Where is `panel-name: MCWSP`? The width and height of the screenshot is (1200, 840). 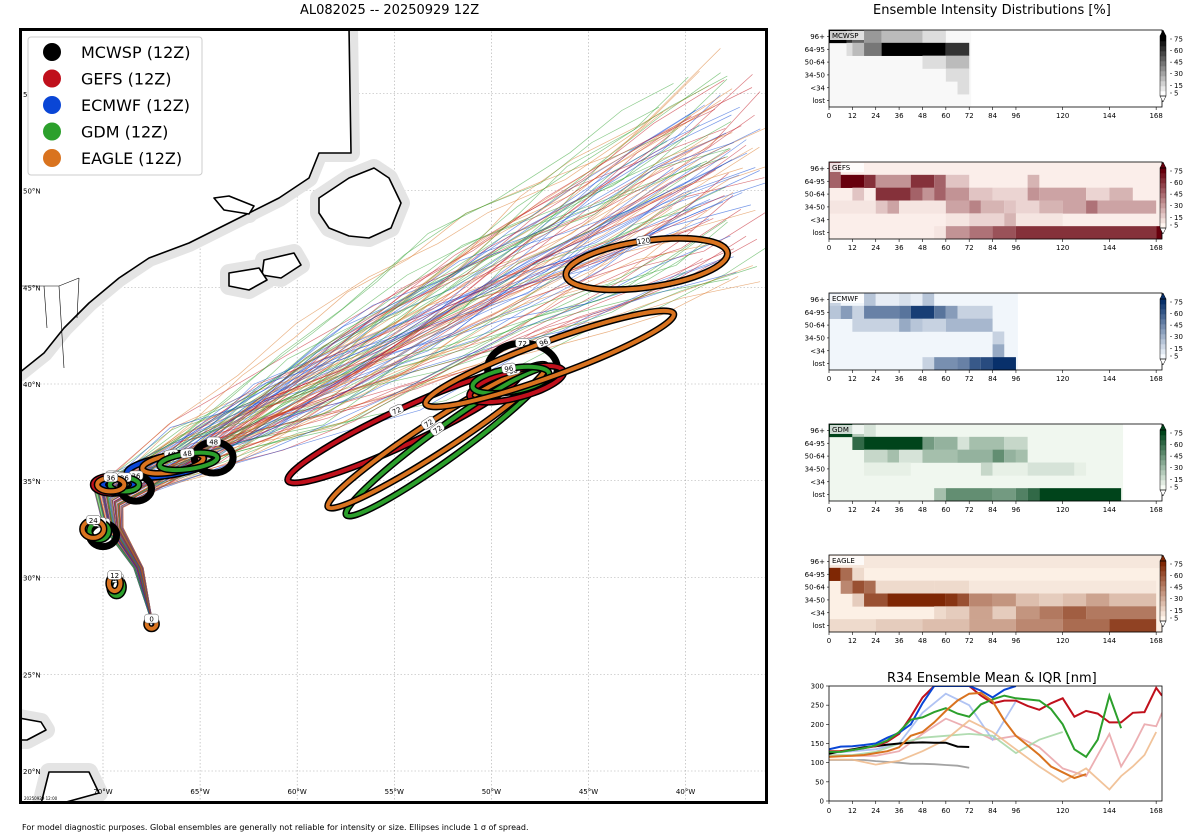
panel-name: MCWSP is located at coordinates (845, 36).